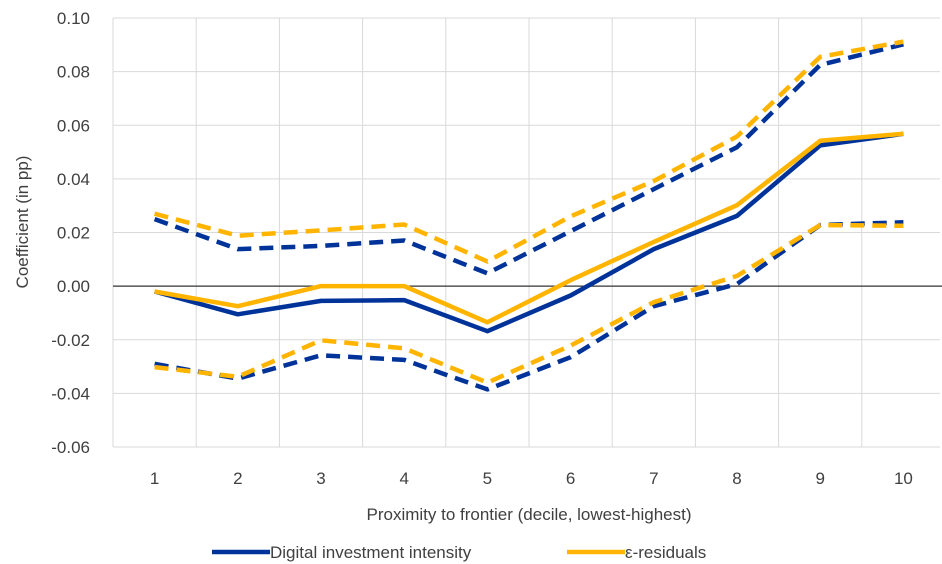 This screenshot has height=564, width=942. Describe the element at coordinates (73, 125) in the screenshot. I see `y-tick-label: 0.06` at that location.